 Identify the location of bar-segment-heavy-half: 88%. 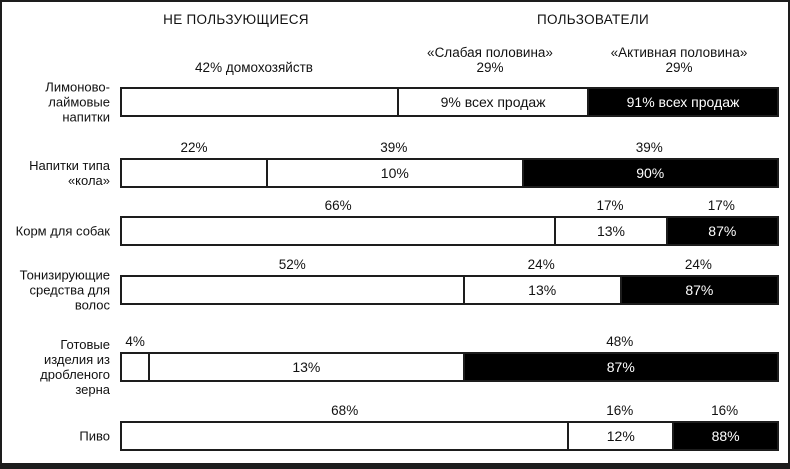
(724, 436).